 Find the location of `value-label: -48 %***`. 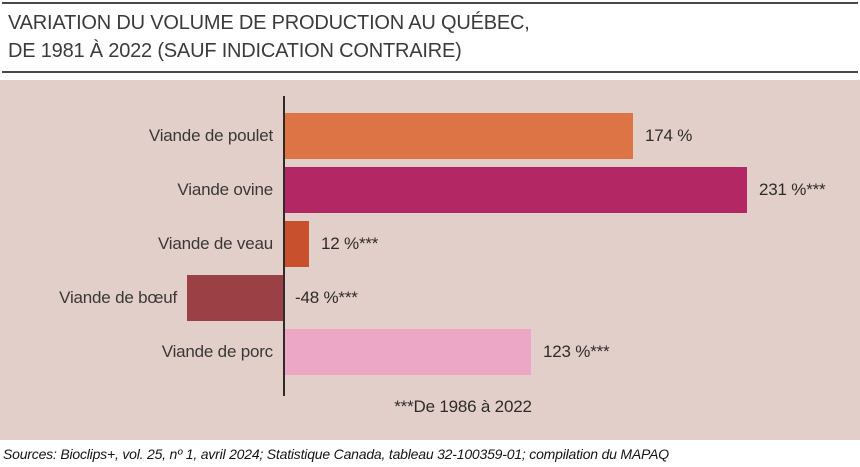

value-label: -48 %*** is located at coordinates (326, 297).